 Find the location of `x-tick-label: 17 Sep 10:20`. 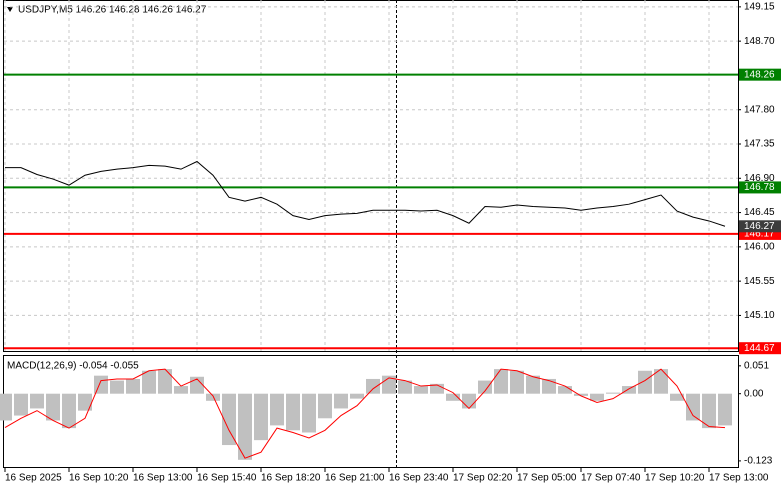

x-tick-label: 17 Sep 10:20 is located at coordinates (675, 478).